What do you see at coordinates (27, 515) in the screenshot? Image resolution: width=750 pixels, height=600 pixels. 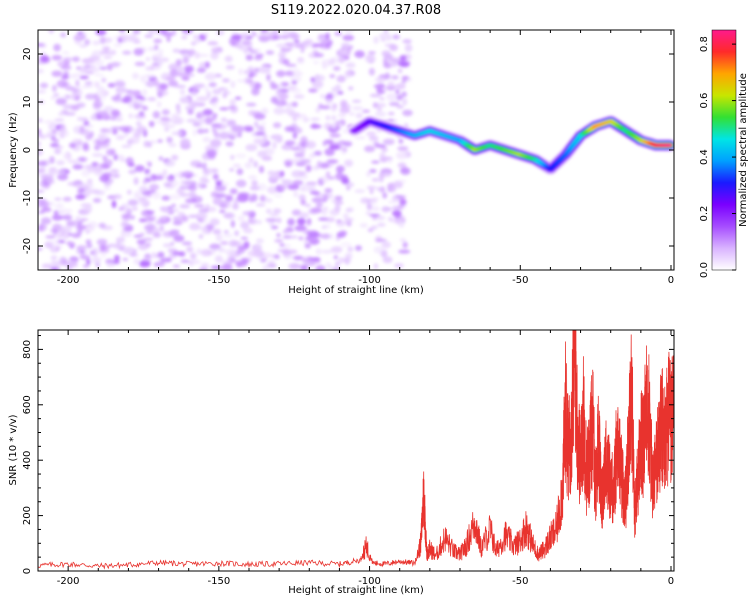 I see `snr-y-tick-label: 200` at bounding box center [27, 515].